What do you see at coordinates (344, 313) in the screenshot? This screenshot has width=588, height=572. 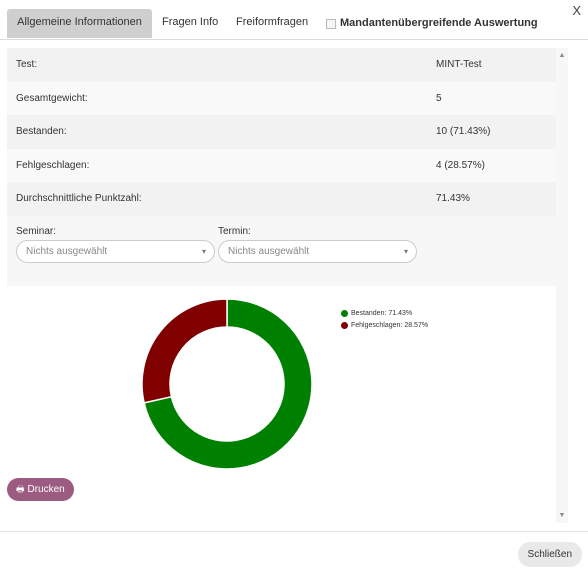 I see `legend-swatch-passed` at bounding box center [344, 313].